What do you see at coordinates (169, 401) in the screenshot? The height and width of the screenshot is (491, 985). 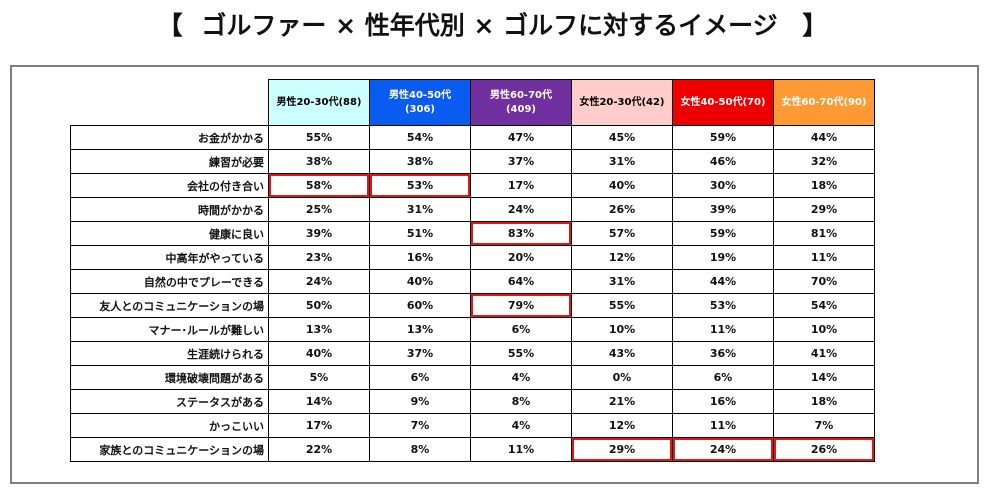 I see `row-label: ステータスがある` at bounding box center [169, 401].